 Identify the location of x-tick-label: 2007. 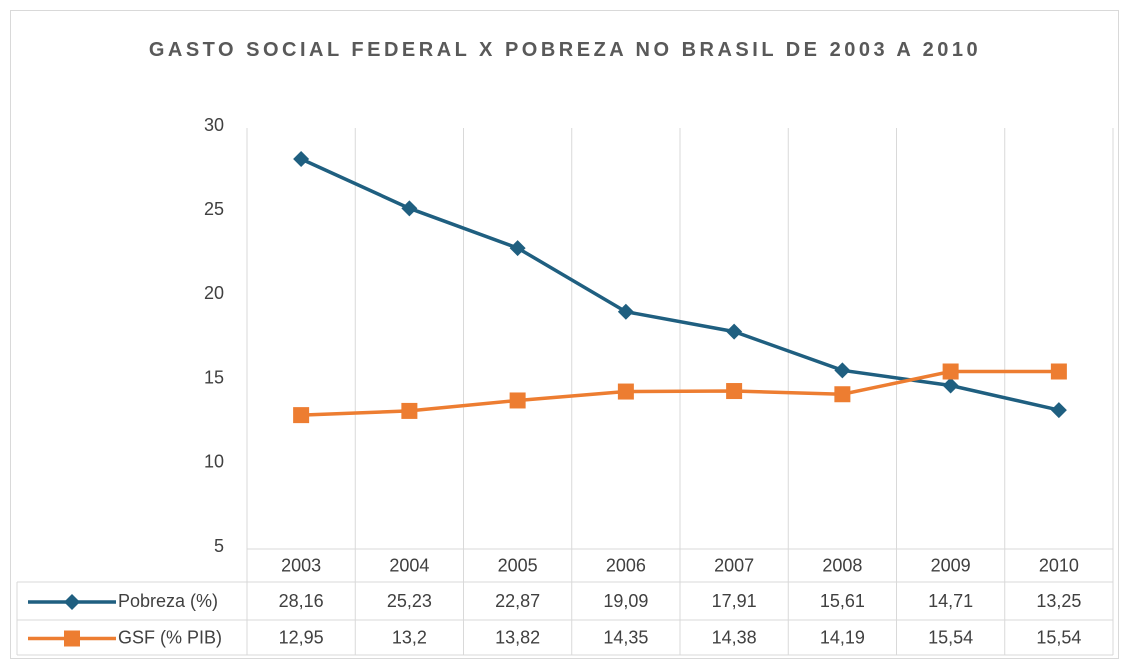
(734, 565).